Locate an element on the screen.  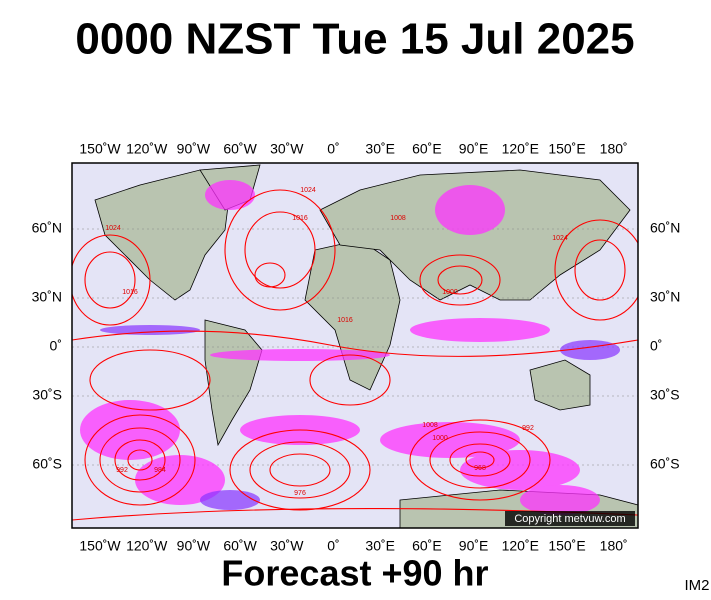
lon-label-bottom: 90˚E is located at coordinates (474, 546).